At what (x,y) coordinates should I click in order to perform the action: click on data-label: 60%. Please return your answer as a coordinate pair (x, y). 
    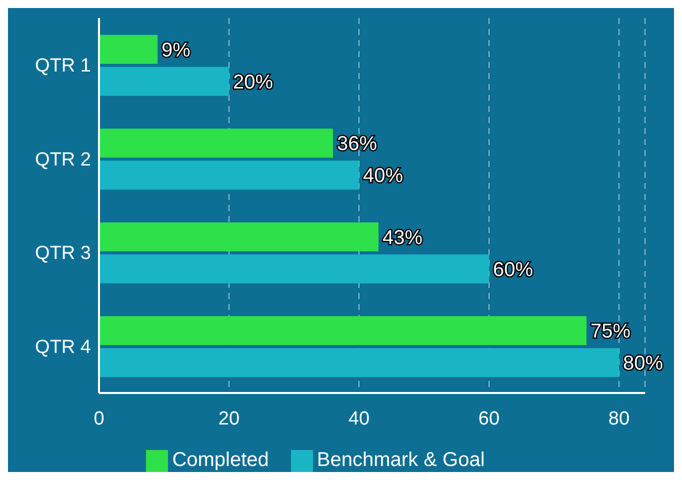
    Looking at the image, I should click on (513, 269).